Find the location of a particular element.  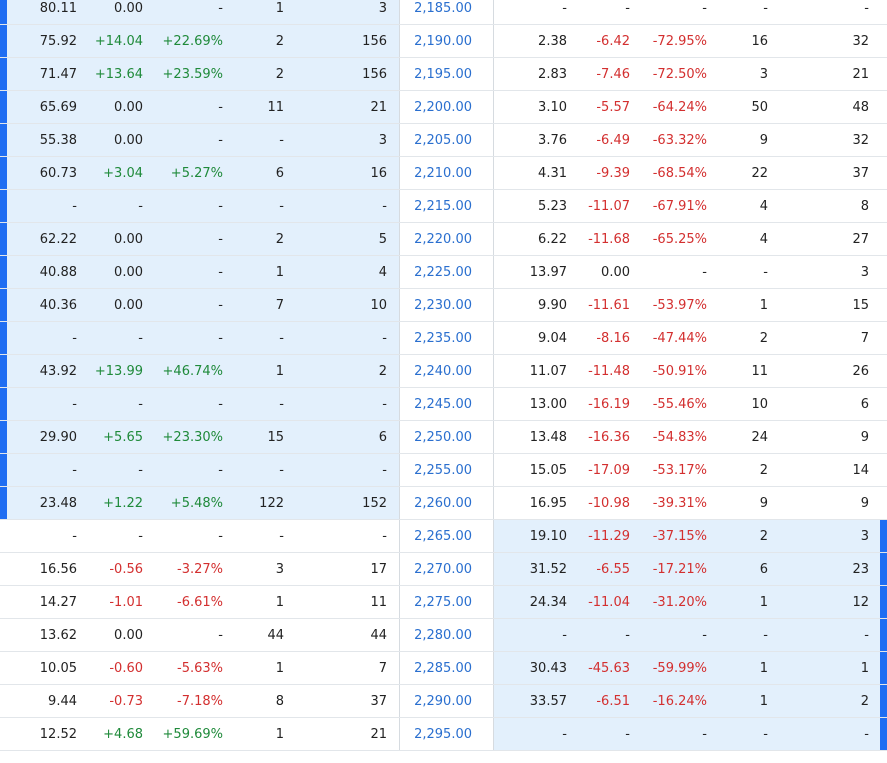

strike-price: 2,245.00 is located at coordinates (443, 404).